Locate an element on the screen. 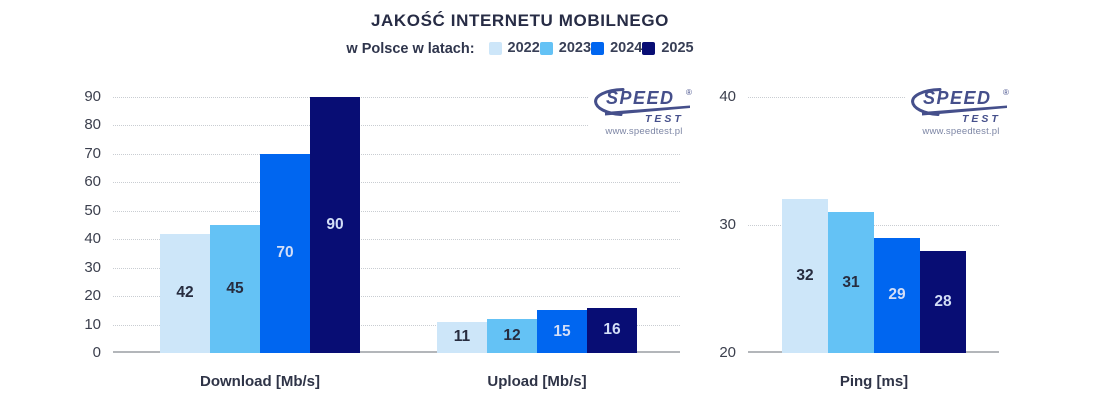 The image size is (1112, 413). x-axis-category-label: Upload [Mb/s] is located at coordinates (537, 381).